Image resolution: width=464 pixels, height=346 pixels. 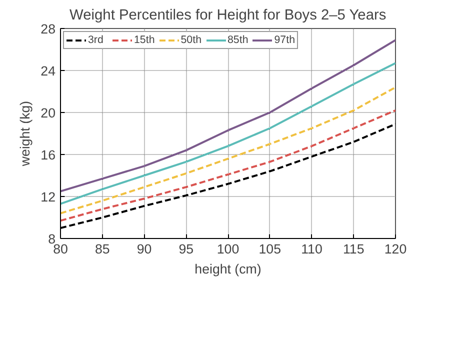 What do you see at coordinates (96, 40) in the screenshot?
I see `legend-label: 3rd` at bounding box center [96, 40].